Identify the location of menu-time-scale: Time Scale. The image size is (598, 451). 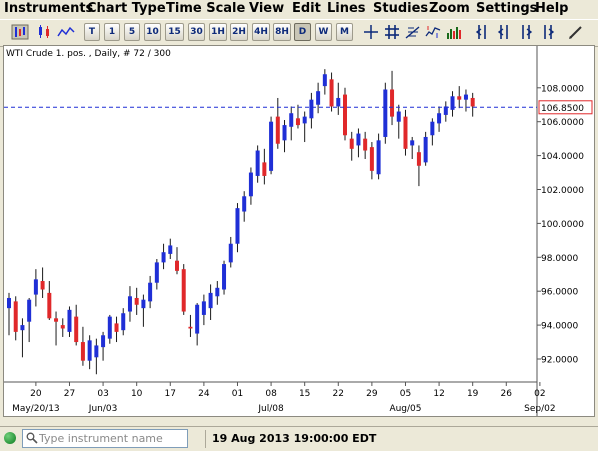
(206, 8).